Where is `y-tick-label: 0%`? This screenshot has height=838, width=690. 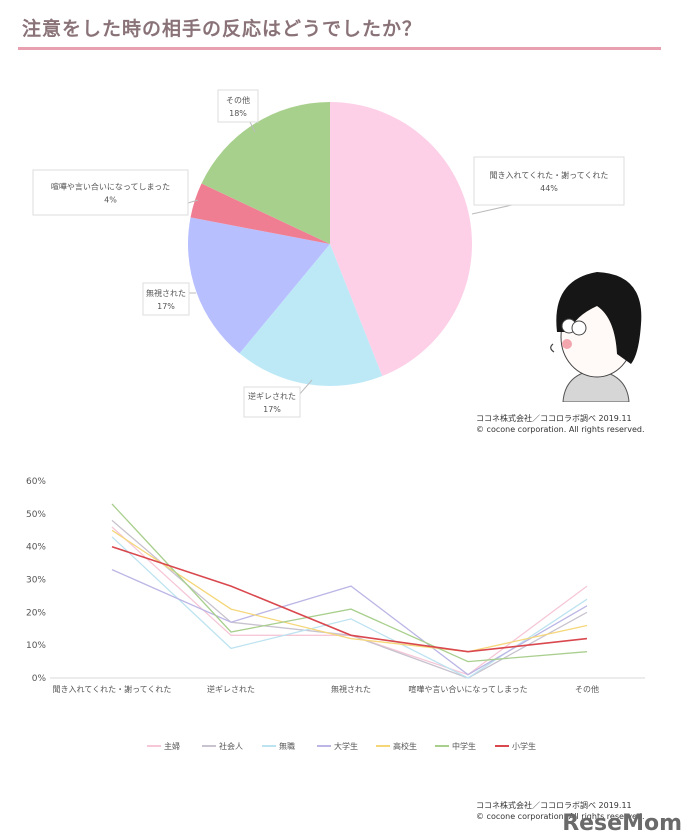 y-tick-label: 0% is located at coordinates (39, 679).